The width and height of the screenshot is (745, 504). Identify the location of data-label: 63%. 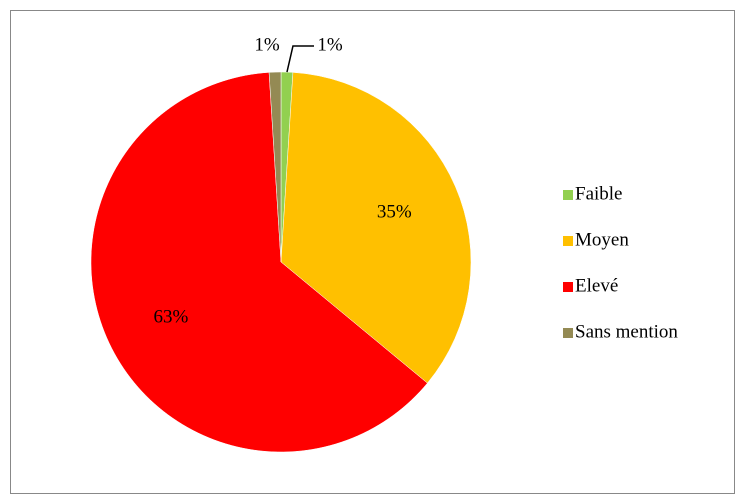
(171, 316).